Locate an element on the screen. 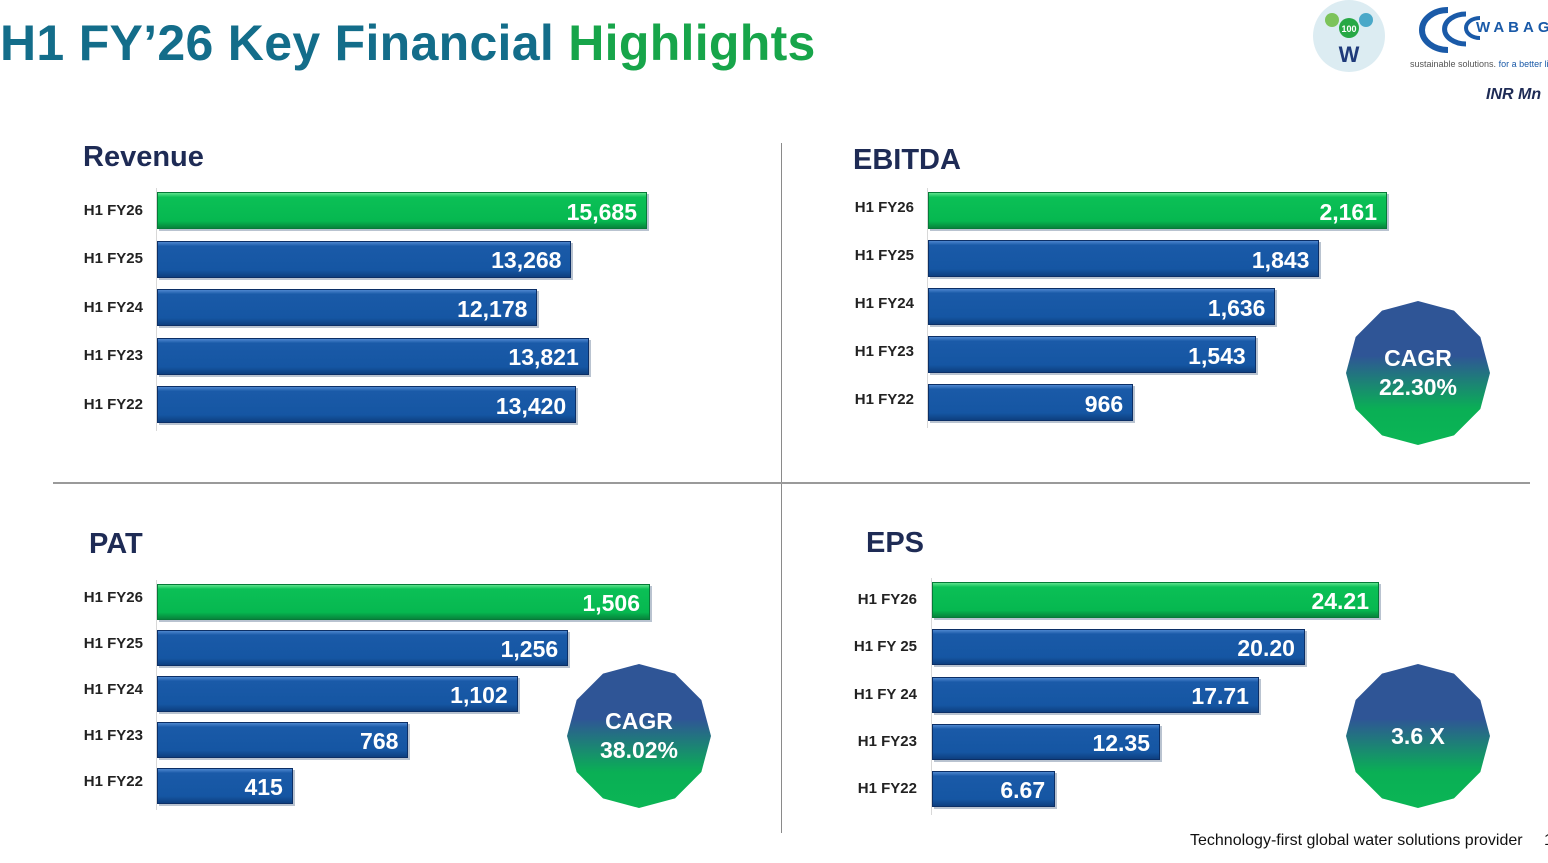  ebitda-category-label: H1 FY22 is located at coordinates (884, 399).